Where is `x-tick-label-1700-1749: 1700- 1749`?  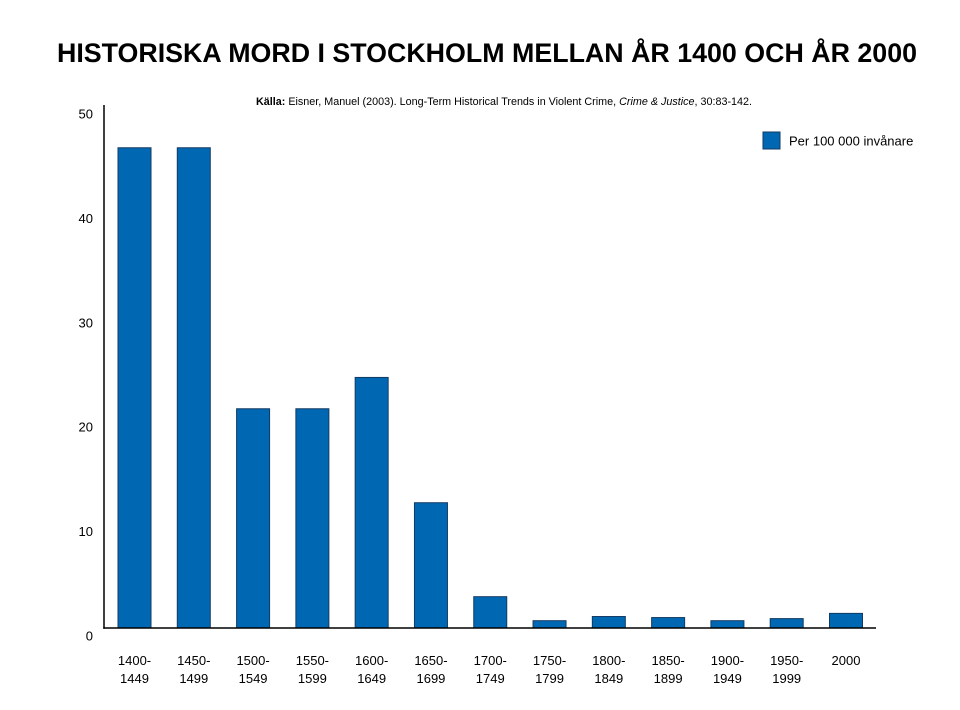
x-tick-label-1700-1749: 1700- 1749 is located at coordinates (490, 669).